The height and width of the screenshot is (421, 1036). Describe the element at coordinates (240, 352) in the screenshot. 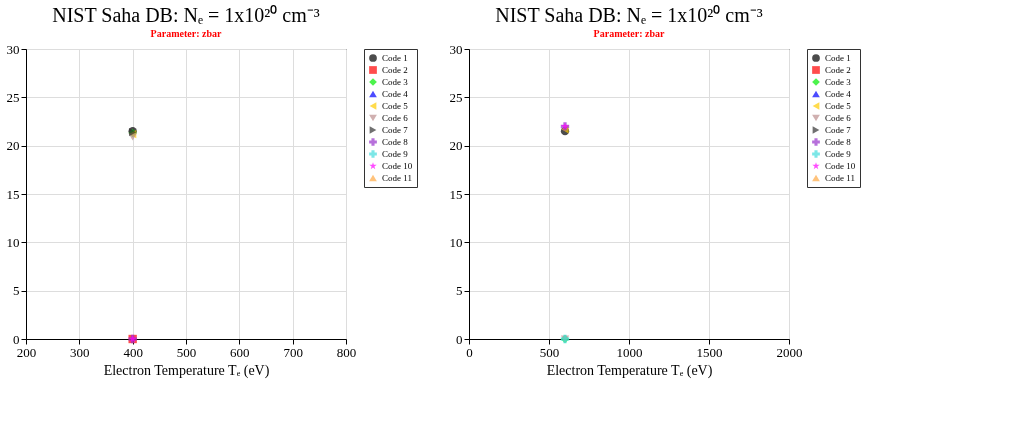

I see `x-tick-label: 600` at that location.